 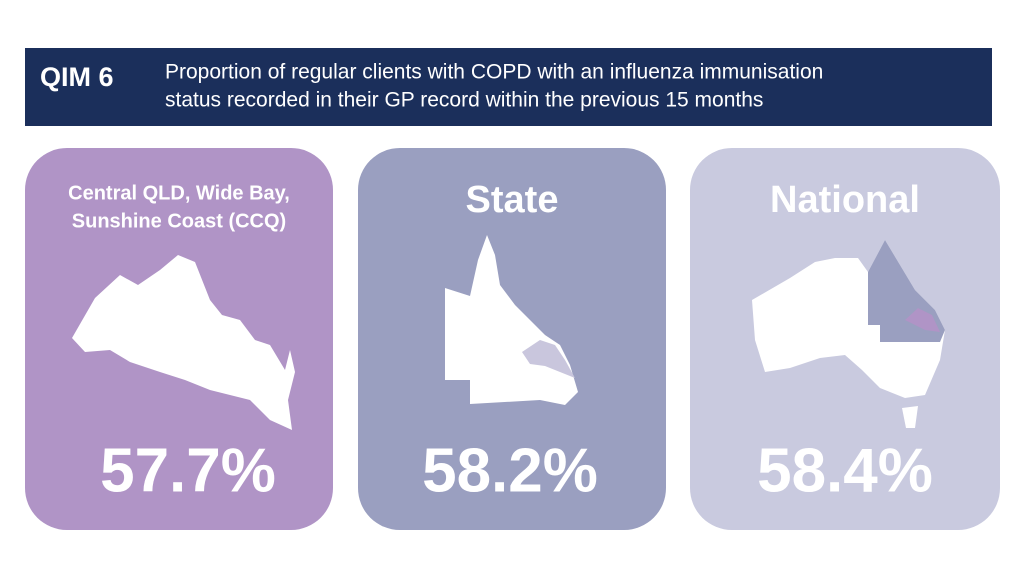 I want to click on card-title: Sunshine Coast (CCQ), so click(x=179, y=221).